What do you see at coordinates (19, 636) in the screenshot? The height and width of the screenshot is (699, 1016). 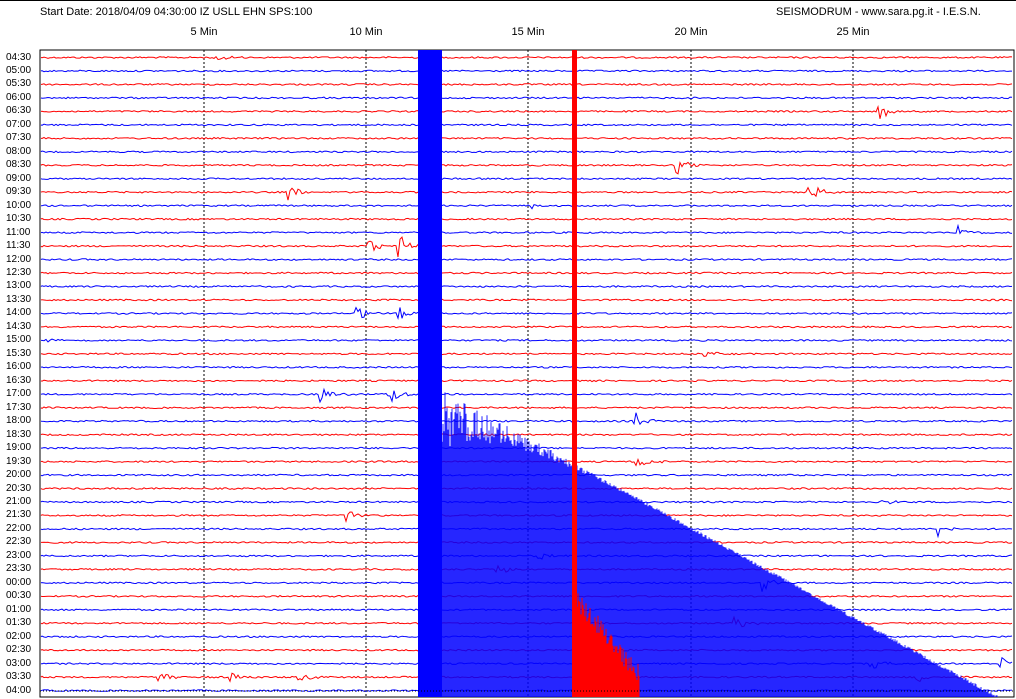 I see `time-label: 02:00` at bounding box center [19, 636].